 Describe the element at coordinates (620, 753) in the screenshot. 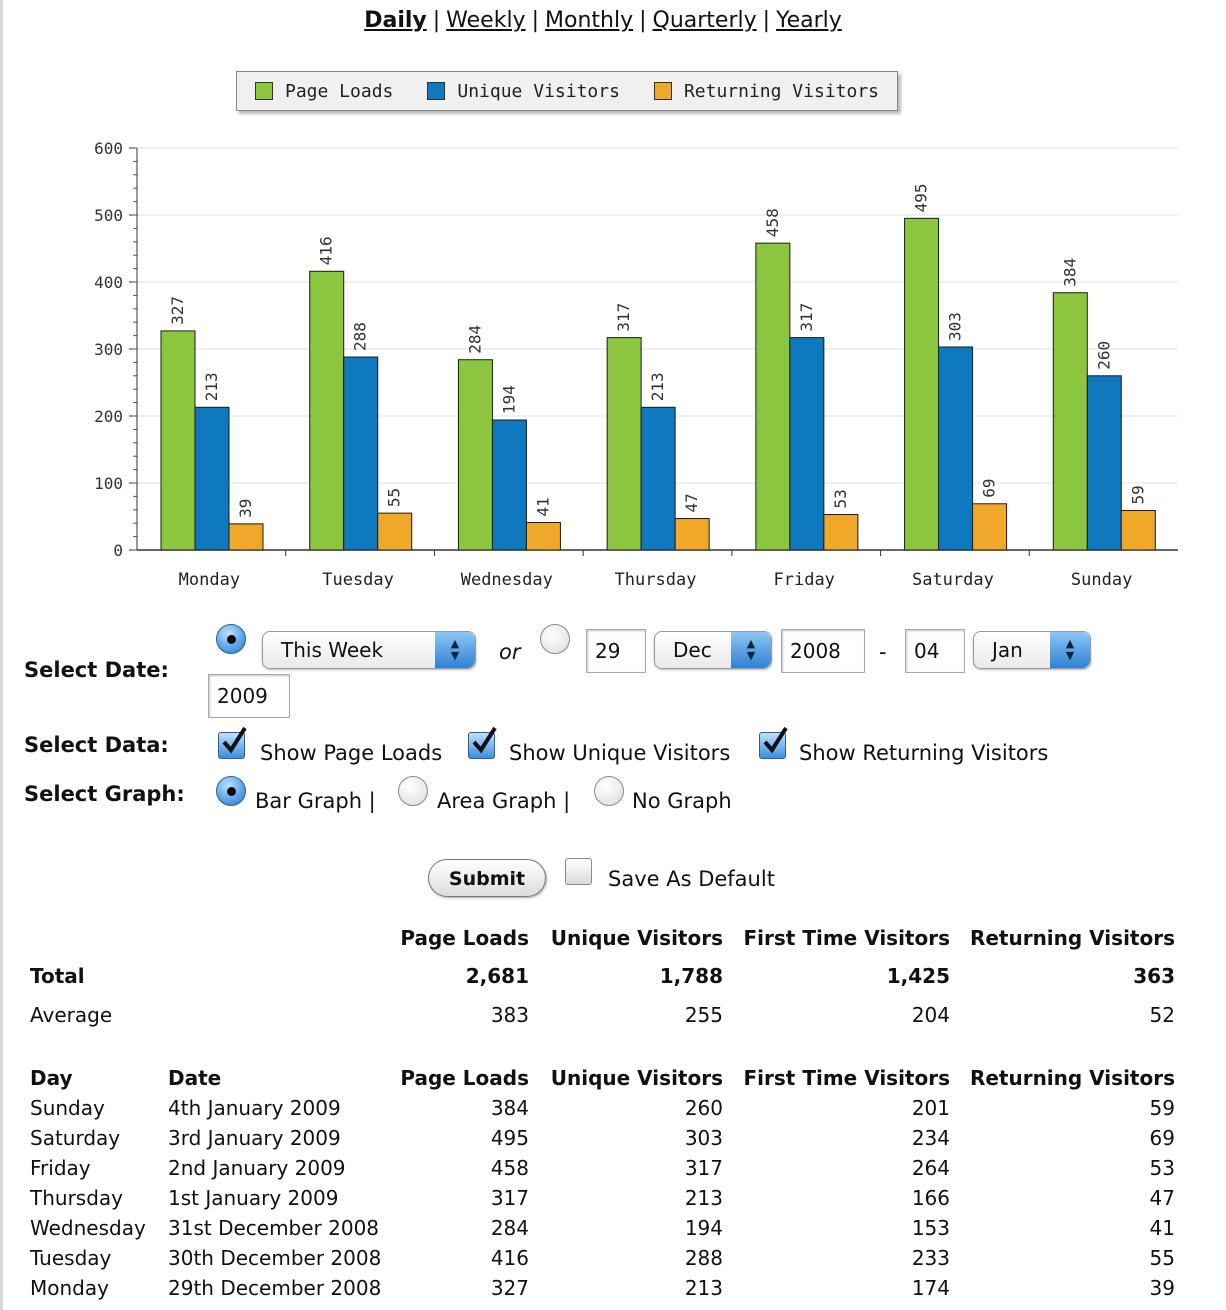

I see `show-unique-visitors-label: Show Unique Visitors` at that location.